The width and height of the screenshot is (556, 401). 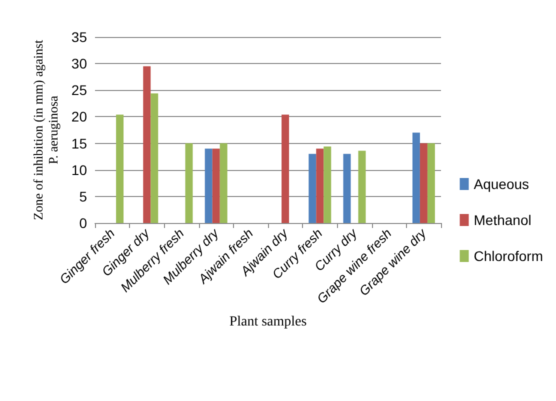 I want to click on y-tick-label: 5, so click(x=83, y=196).